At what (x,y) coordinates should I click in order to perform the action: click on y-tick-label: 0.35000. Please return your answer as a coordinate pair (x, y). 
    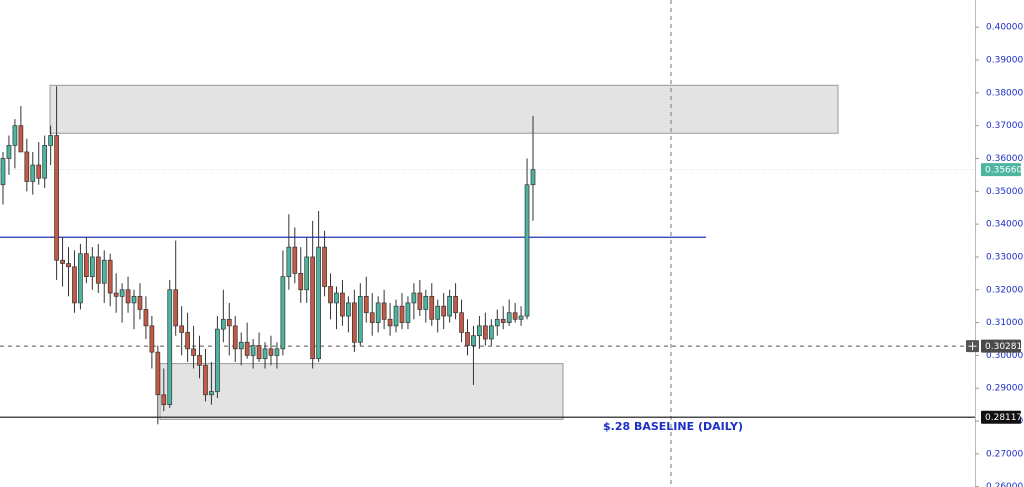
    Looking at the image, I should click on (1004, 192).